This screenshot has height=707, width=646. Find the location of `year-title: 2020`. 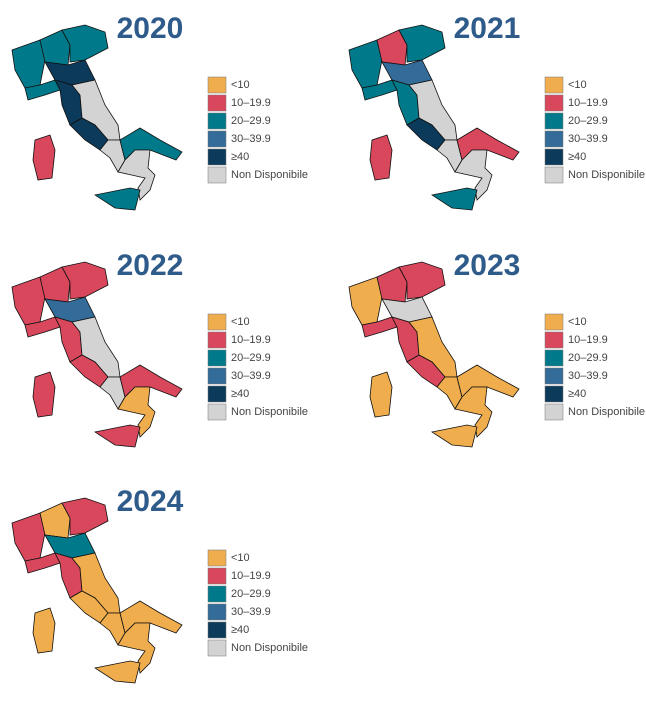

year-title: 2020 is located at coordinates (150, 28).